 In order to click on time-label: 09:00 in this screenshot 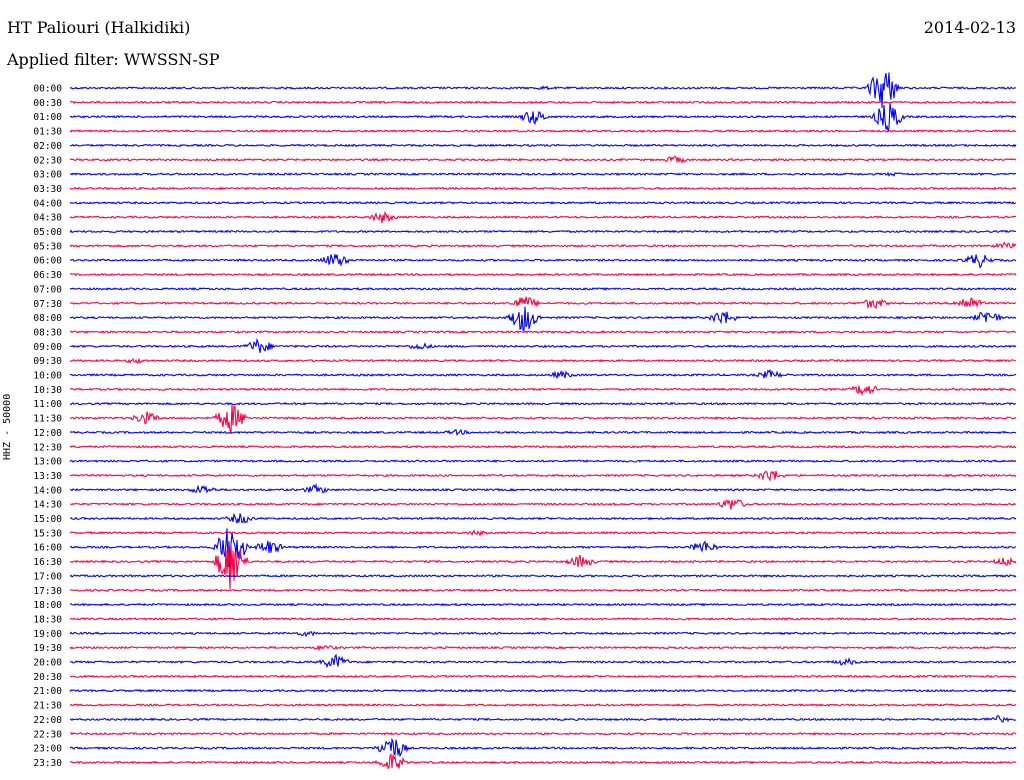, I will do `click(47, 347)`.